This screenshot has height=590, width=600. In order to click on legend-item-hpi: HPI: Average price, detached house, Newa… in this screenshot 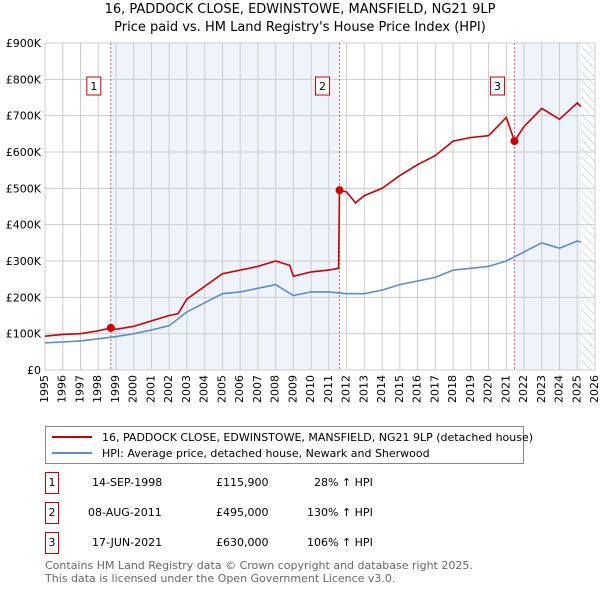, I will do `click(241, 453)`.